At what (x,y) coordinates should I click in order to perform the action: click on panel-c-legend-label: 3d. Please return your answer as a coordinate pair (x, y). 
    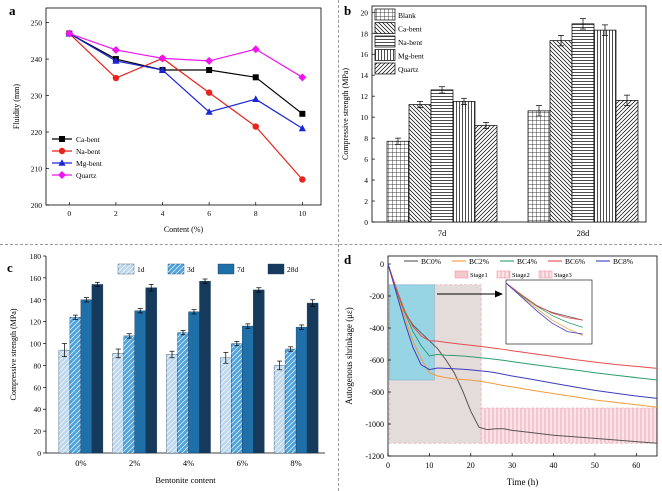
    Looking at the image, I should click on (191, 269).